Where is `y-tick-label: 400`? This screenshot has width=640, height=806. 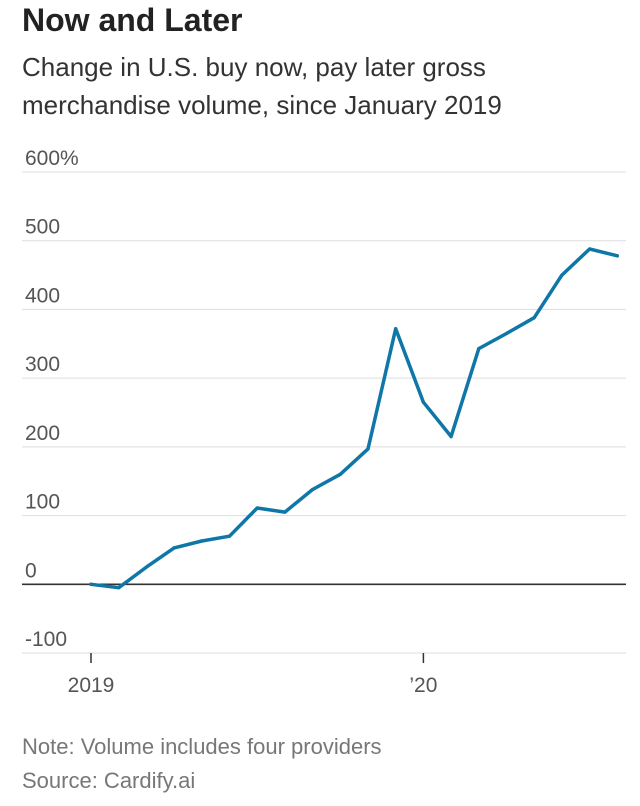
y-tick-label: 400 is located at coordinates (42, 295).